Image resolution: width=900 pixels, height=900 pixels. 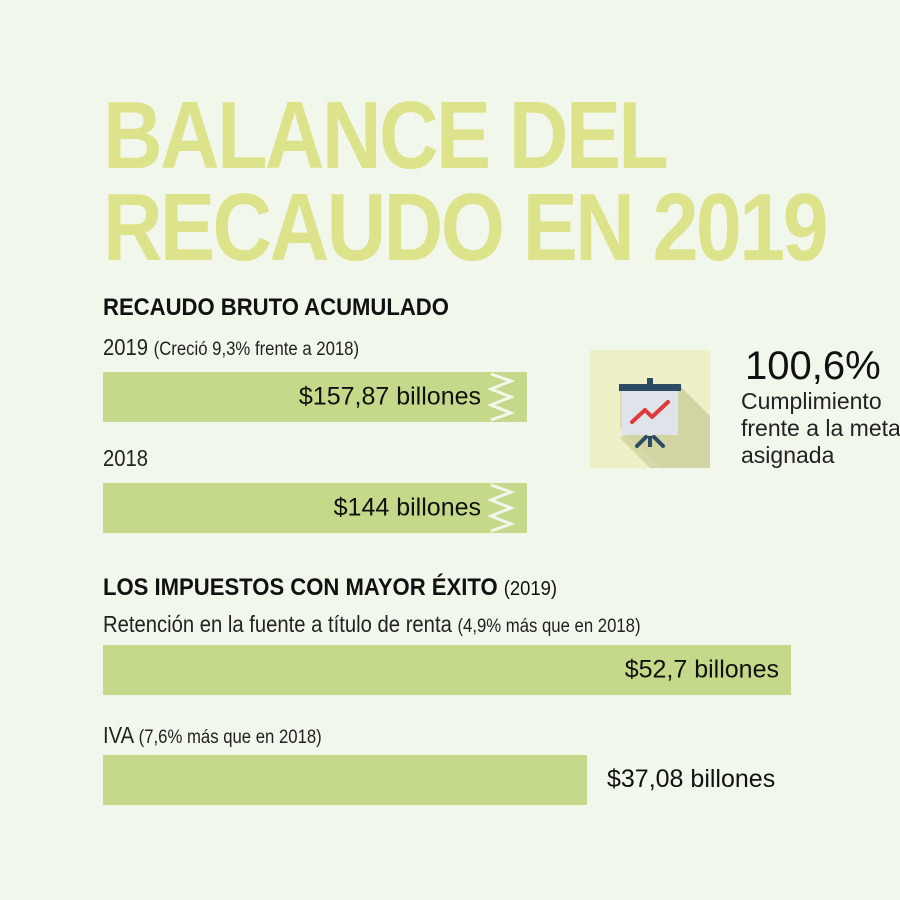 What do you see at coordinates (788, 455) in the screenshot?
I see `kpi-desc-line-3: asignada` at bounding box center [788, 455].